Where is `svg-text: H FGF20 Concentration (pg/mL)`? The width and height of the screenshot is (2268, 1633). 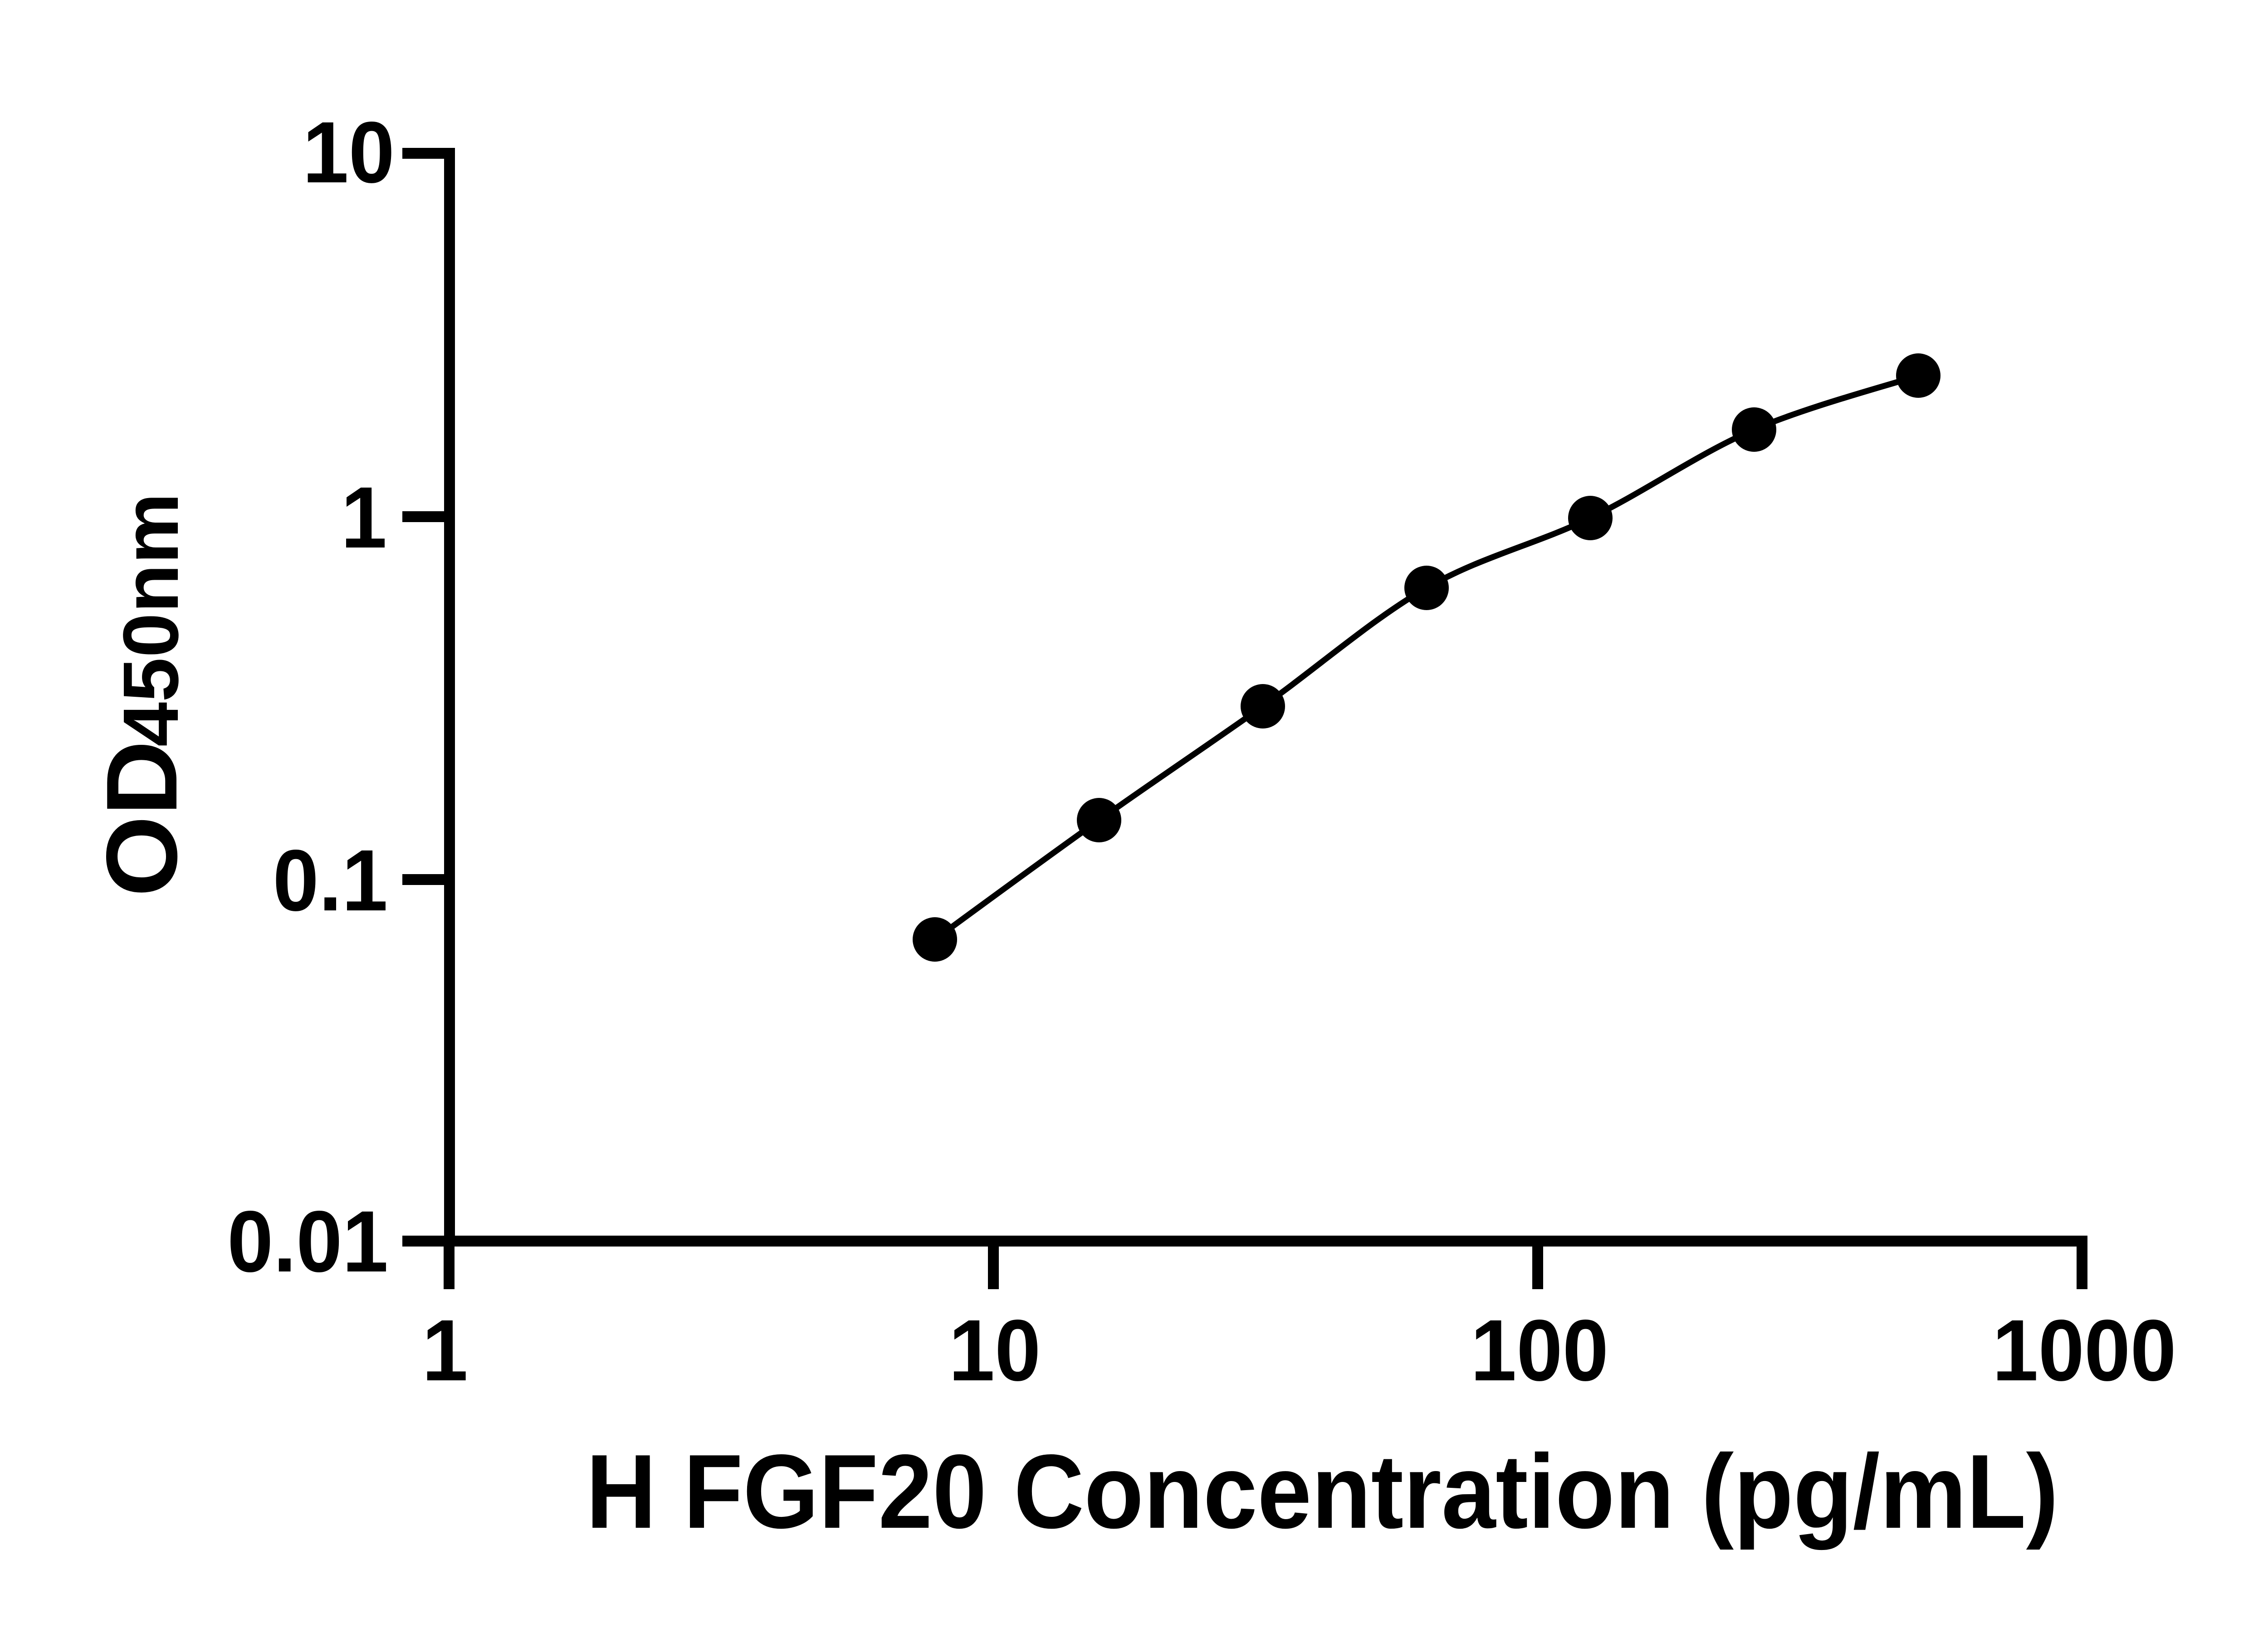 svg-text: H FGF20 Concentration (pg/mL) is located at coordinates (1322, 1491).